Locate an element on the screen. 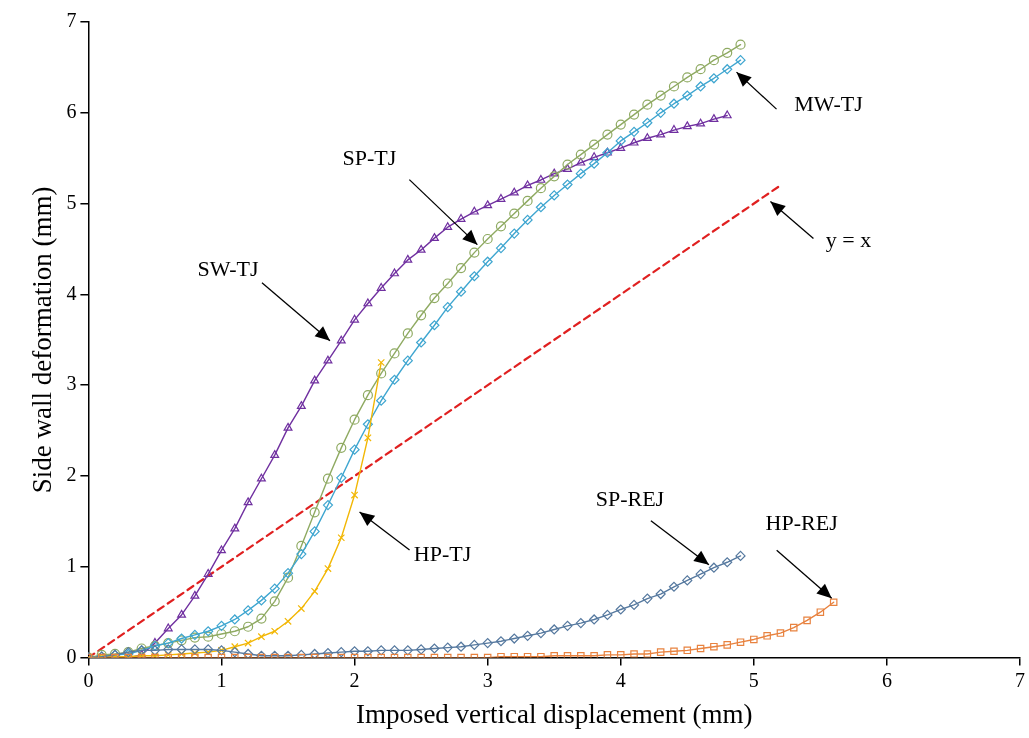 This screenshot has height=738, width=1029. y-tick-label: 3 is located at coordinates (71, 383).